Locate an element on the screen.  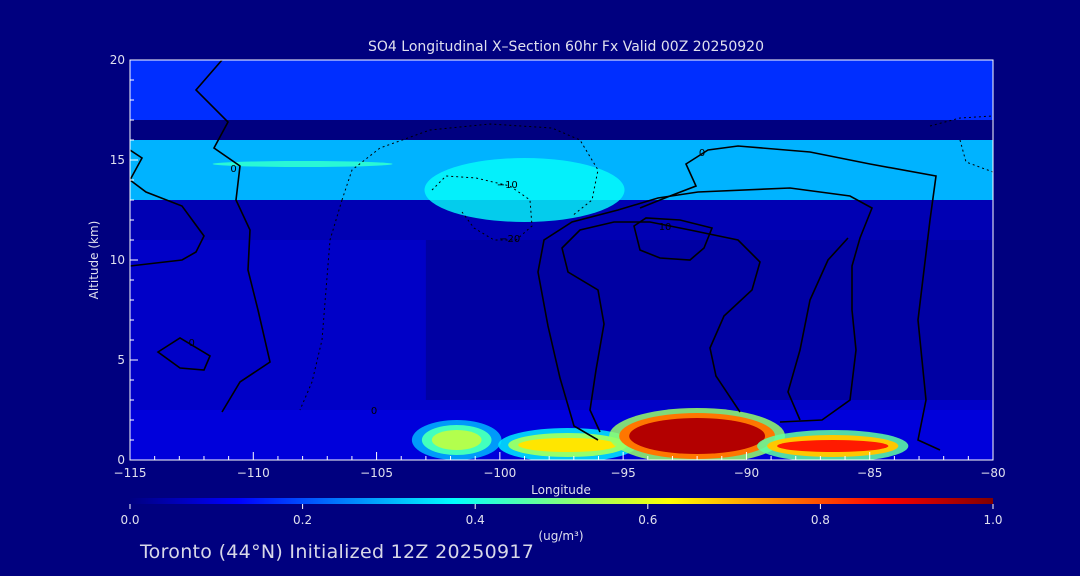
x-axis: −115 −110 −105 −100 −95 −90 −85 −80 is located at coordinates (560, 466).